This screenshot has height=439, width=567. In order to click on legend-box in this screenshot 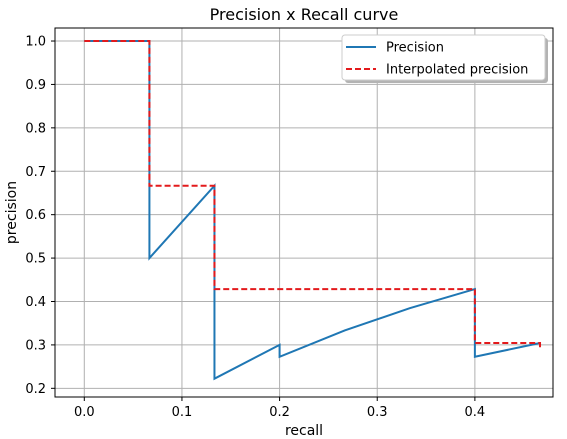, I will do `click(443, 57)`.